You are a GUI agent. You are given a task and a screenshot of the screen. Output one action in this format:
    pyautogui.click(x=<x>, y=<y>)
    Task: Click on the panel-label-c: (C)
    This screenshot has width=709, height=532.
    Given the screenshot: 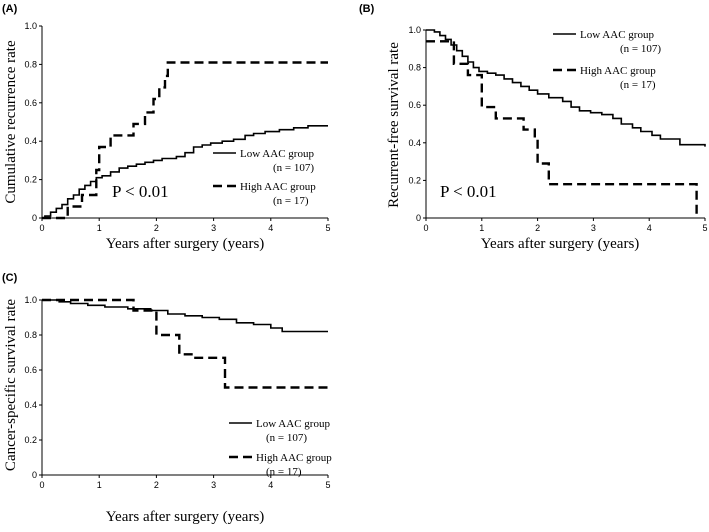 What is the action you would take?
    pyautogui.click(x=10, y=278)
    